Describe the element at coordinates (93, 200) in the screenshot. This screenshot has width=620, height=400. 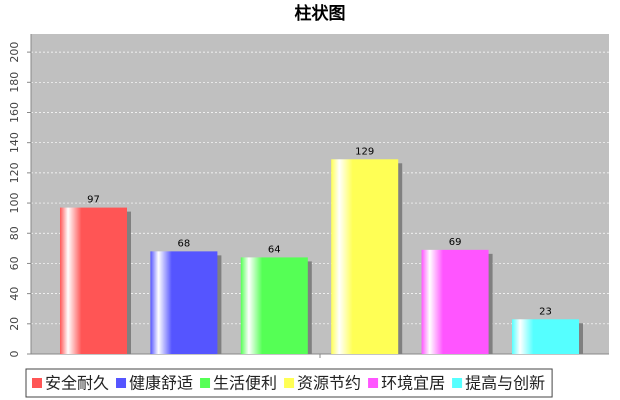
I see `value-label: 97` at that location.